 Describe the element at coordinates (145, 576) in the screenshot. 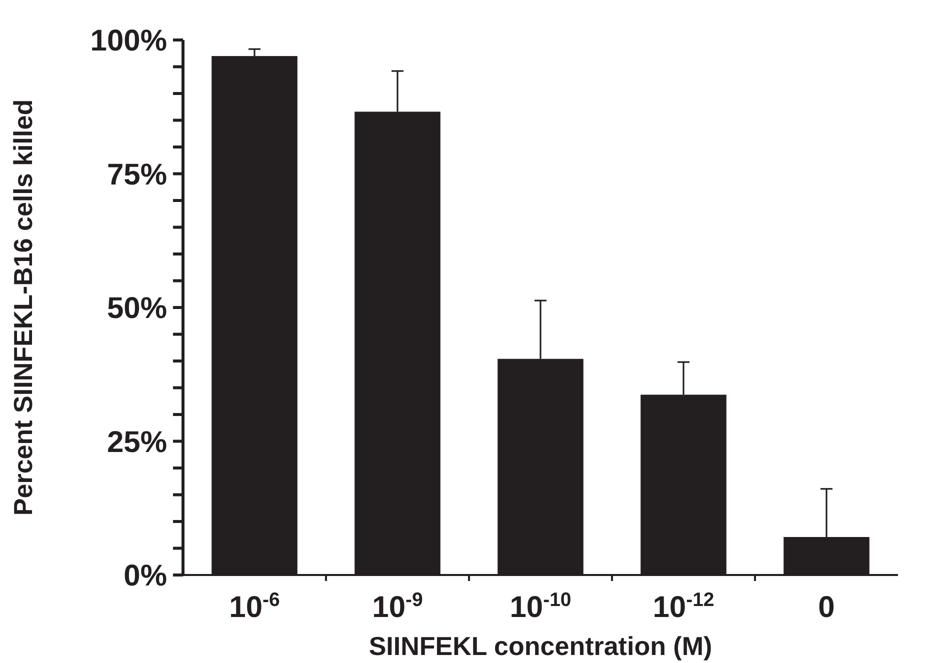

I see `y-tick-label: 0%` at that location.